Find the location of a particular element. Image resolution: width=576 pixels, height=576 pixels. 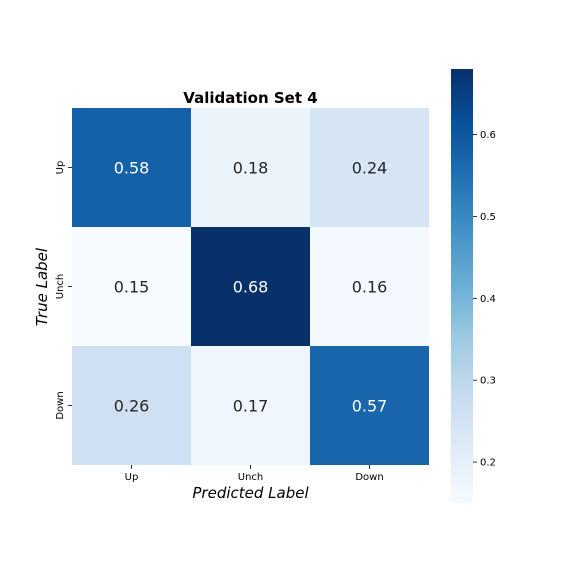

cell-value-label: 0.26 is located at coordinates (132, 406).